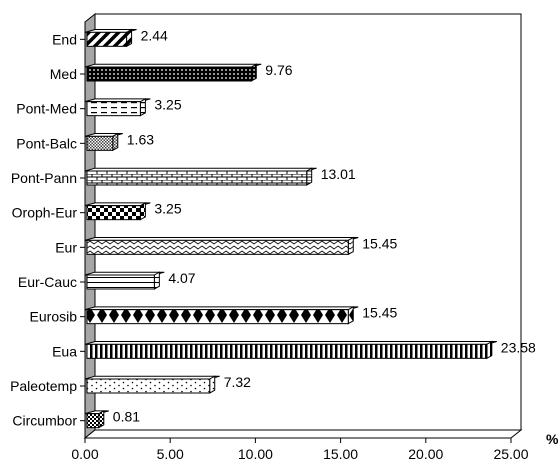  What do you see at coordinates (552, 439) in the screenshot?
I see `x-axis-label: %` at bounding box center [552, 439].